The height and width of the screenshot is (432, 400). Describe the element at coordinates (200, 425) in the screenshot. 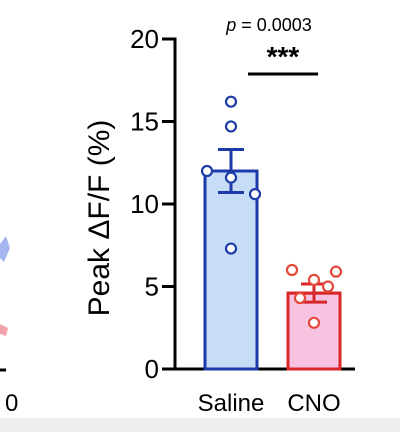

I see `bottom-strip` at that location.